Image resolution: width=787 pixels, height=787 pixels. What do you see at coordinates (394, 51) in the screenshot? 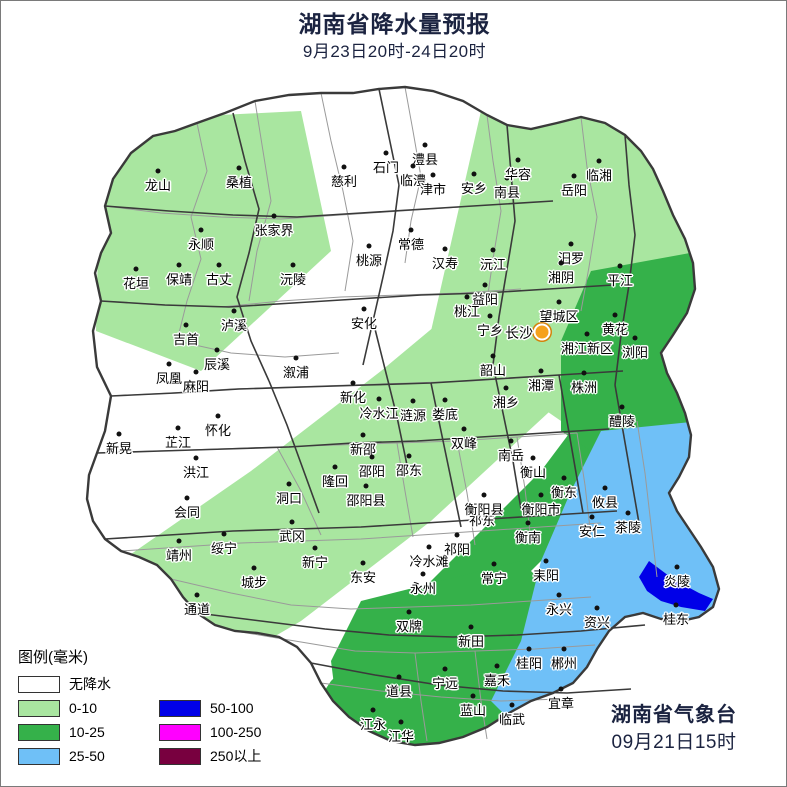
I see `forecast-period-subtitle: 9月23日20时-24日20时` at bounding box center [394, 51].